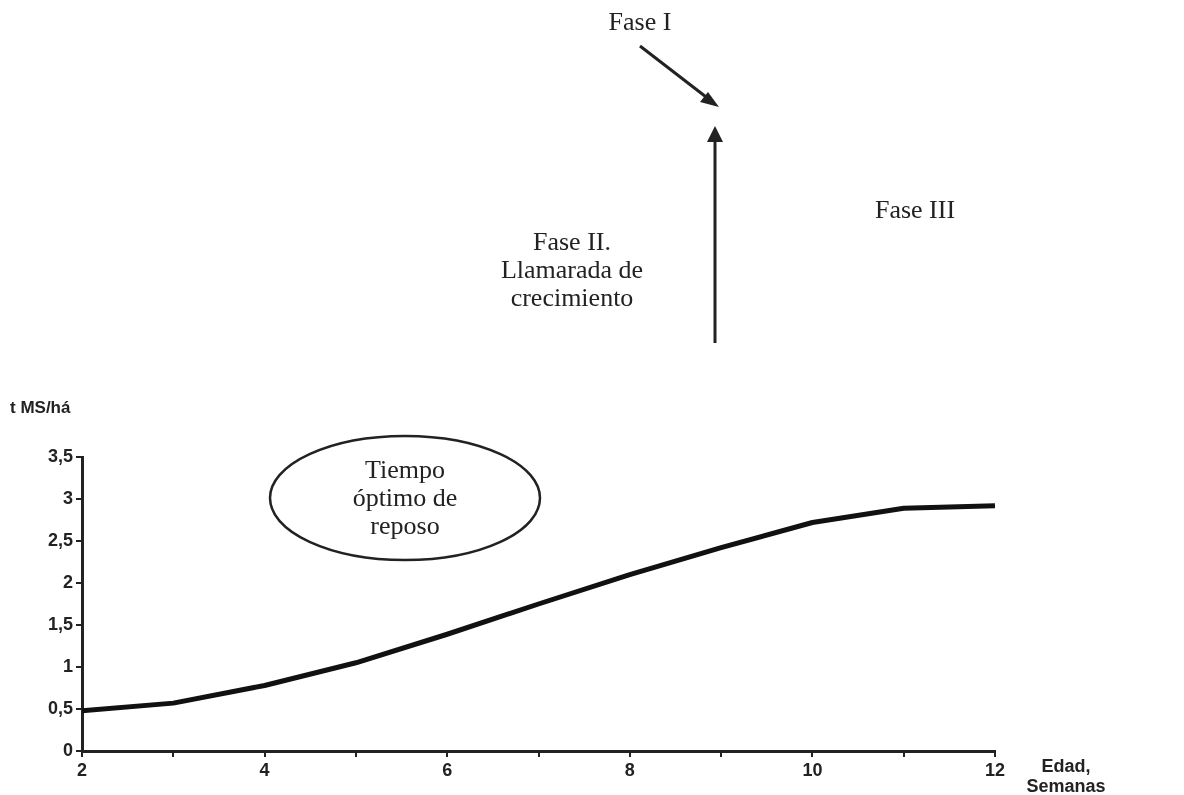 The image size is (1184, 795). What do you see at coordinates (82, 769) in the screenshot?
I see `x-tick-label: 2` at bounding box center [82, 769].